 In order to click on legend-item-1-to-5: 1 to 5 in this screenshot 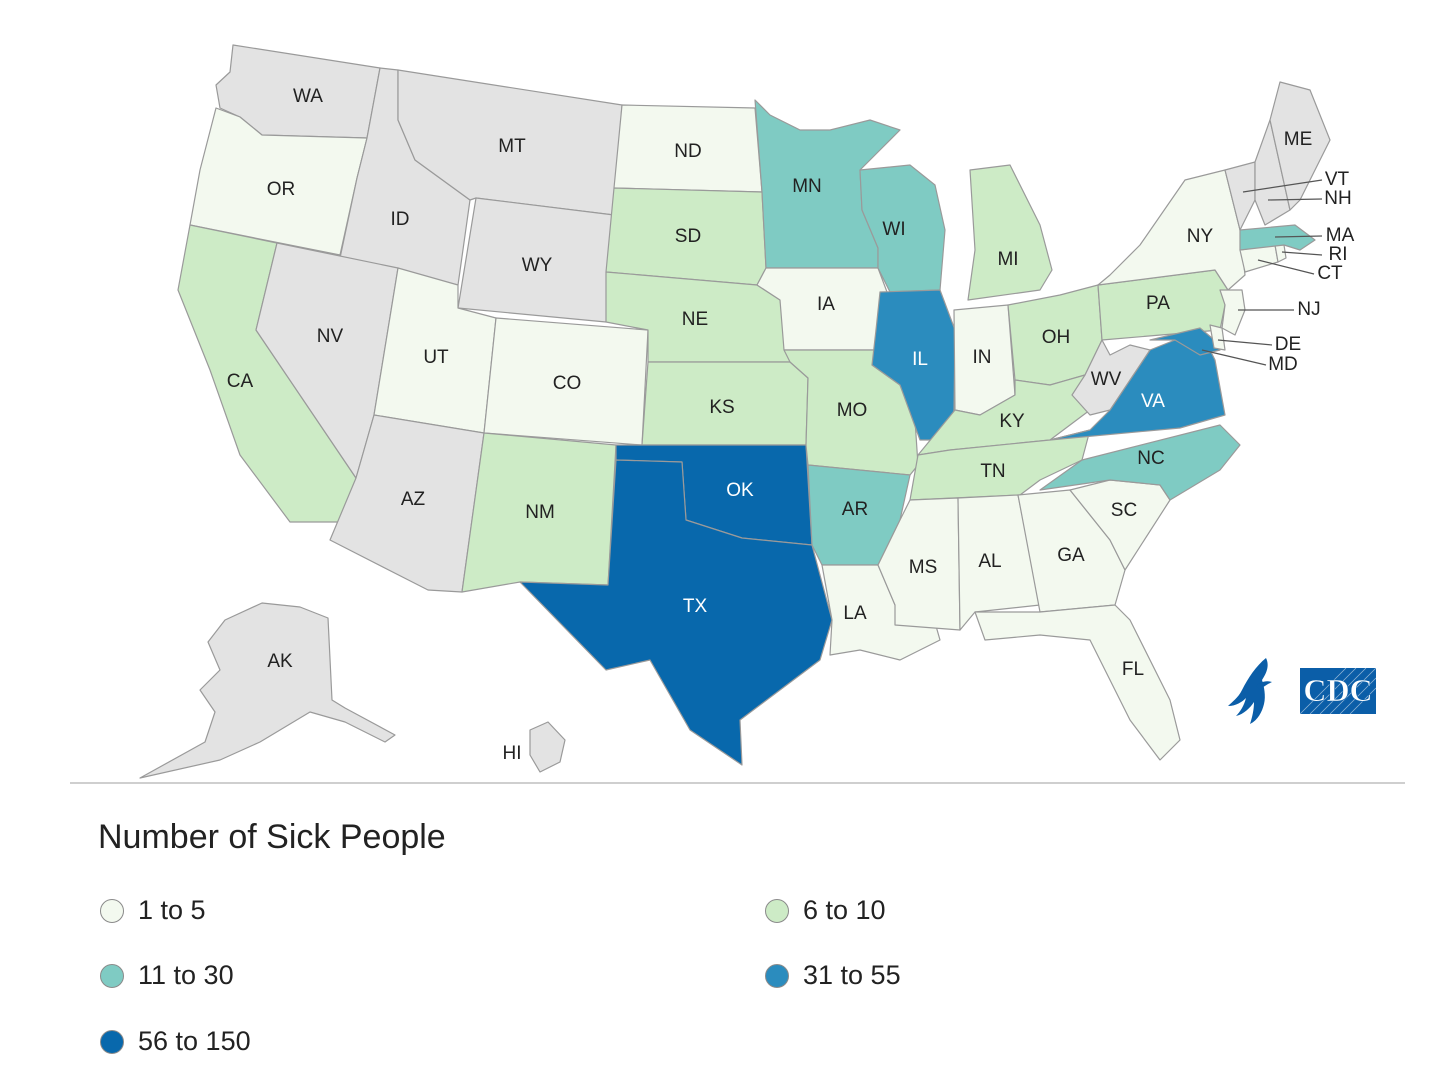, I will do `click(153, 910)`.